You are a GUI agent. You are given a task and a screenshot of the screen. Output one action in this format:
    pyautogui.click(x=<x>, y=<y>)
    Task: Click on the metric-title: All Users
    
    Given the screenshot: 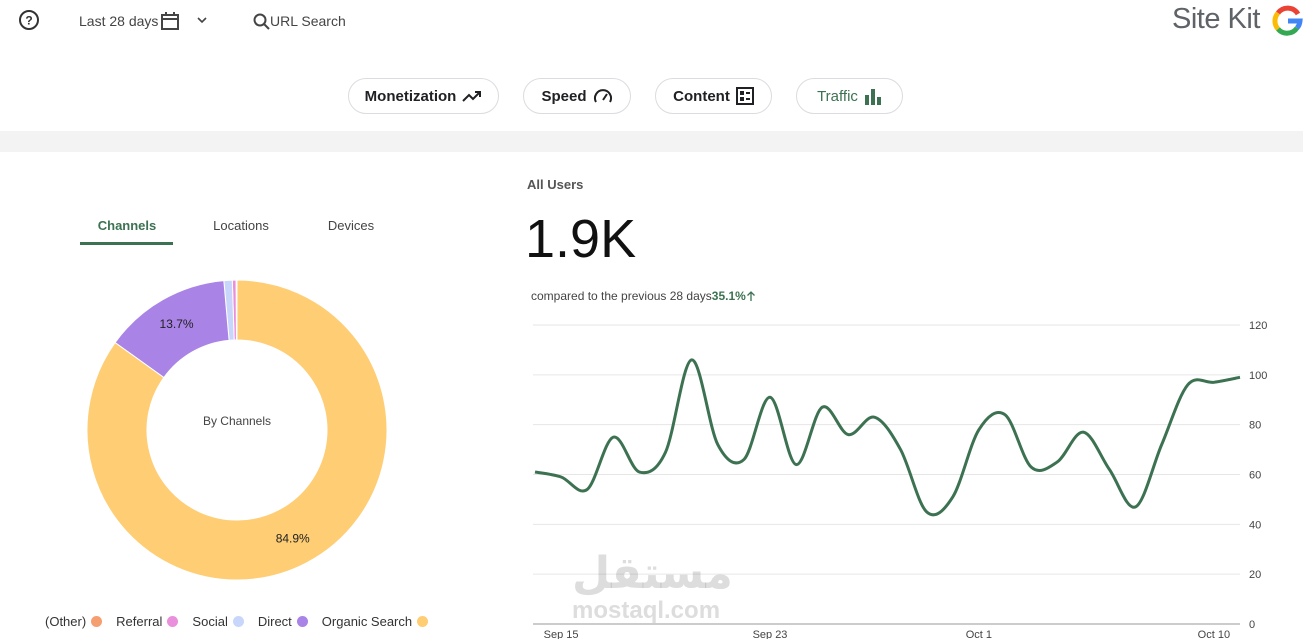 What is the action you would take?
    pyautogui.click(x=555, y=184)
    